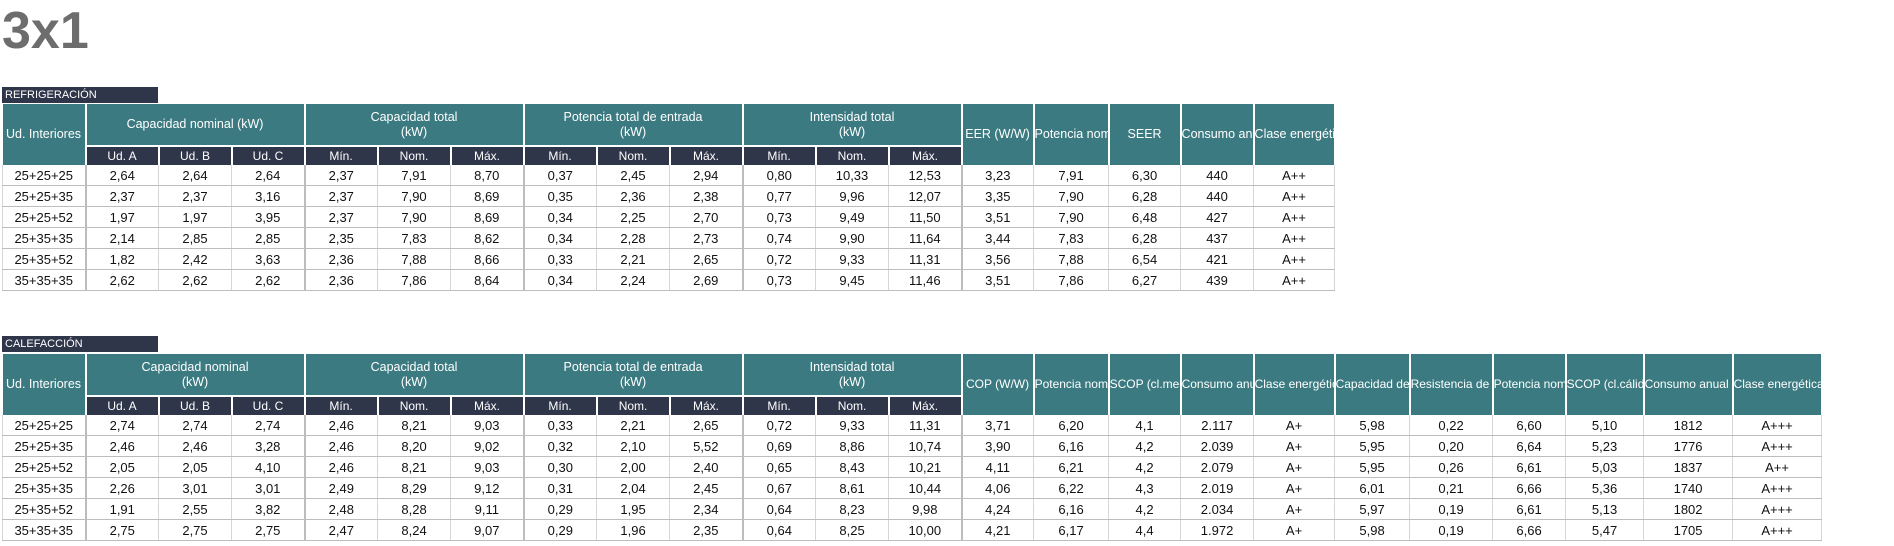  Describe the element at coordinates (852, 509) in the screenshot. I see `table-cell: 8,23` at that location.